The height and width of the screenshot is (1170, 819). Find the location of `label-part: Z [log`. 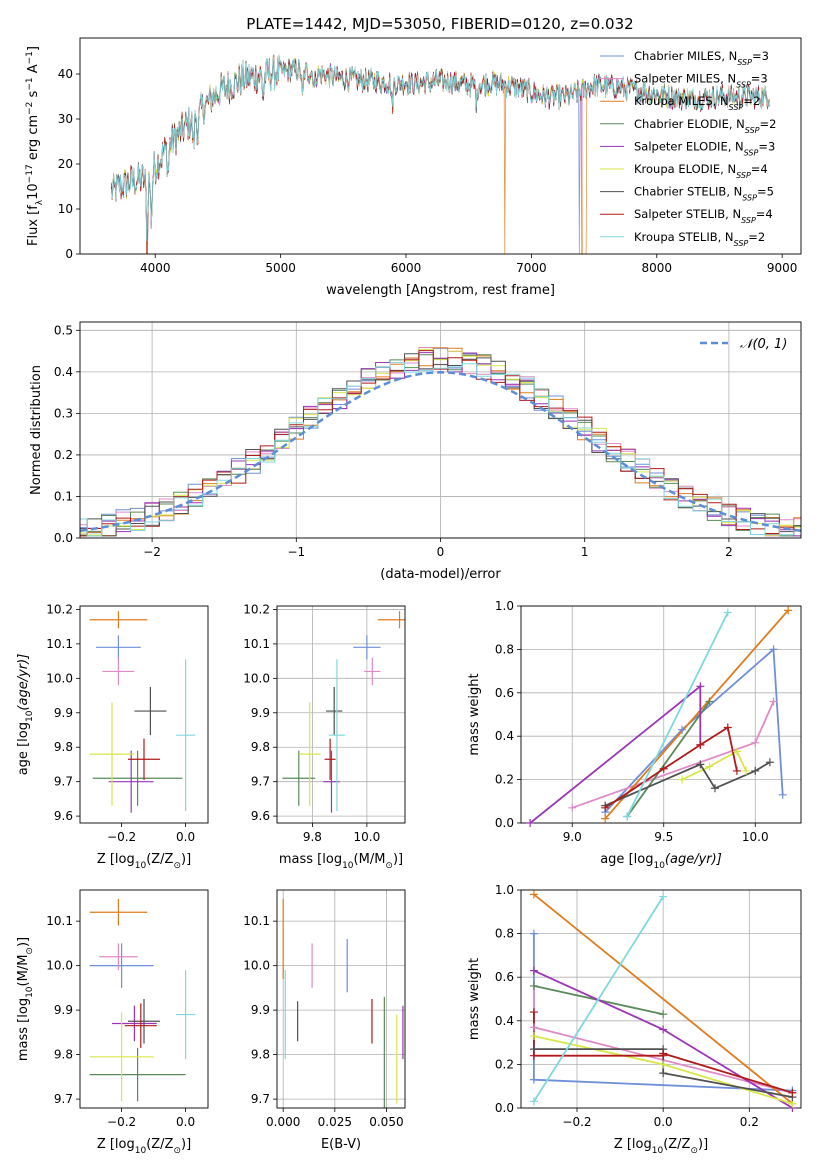

label-part: Z [log is located at coordinates (116, 1144).